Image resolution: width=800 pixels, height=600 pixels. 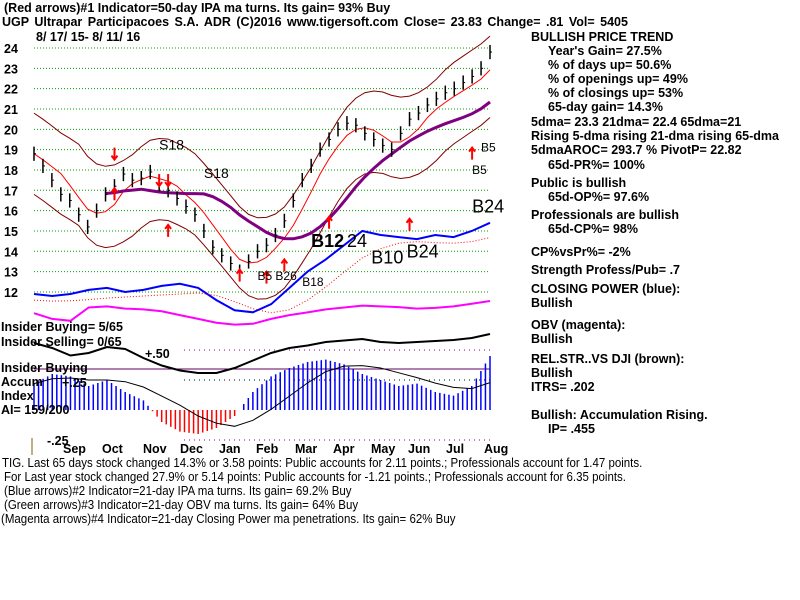 I want to click on x-tick-label: Mar, so click(x=306, y=449).